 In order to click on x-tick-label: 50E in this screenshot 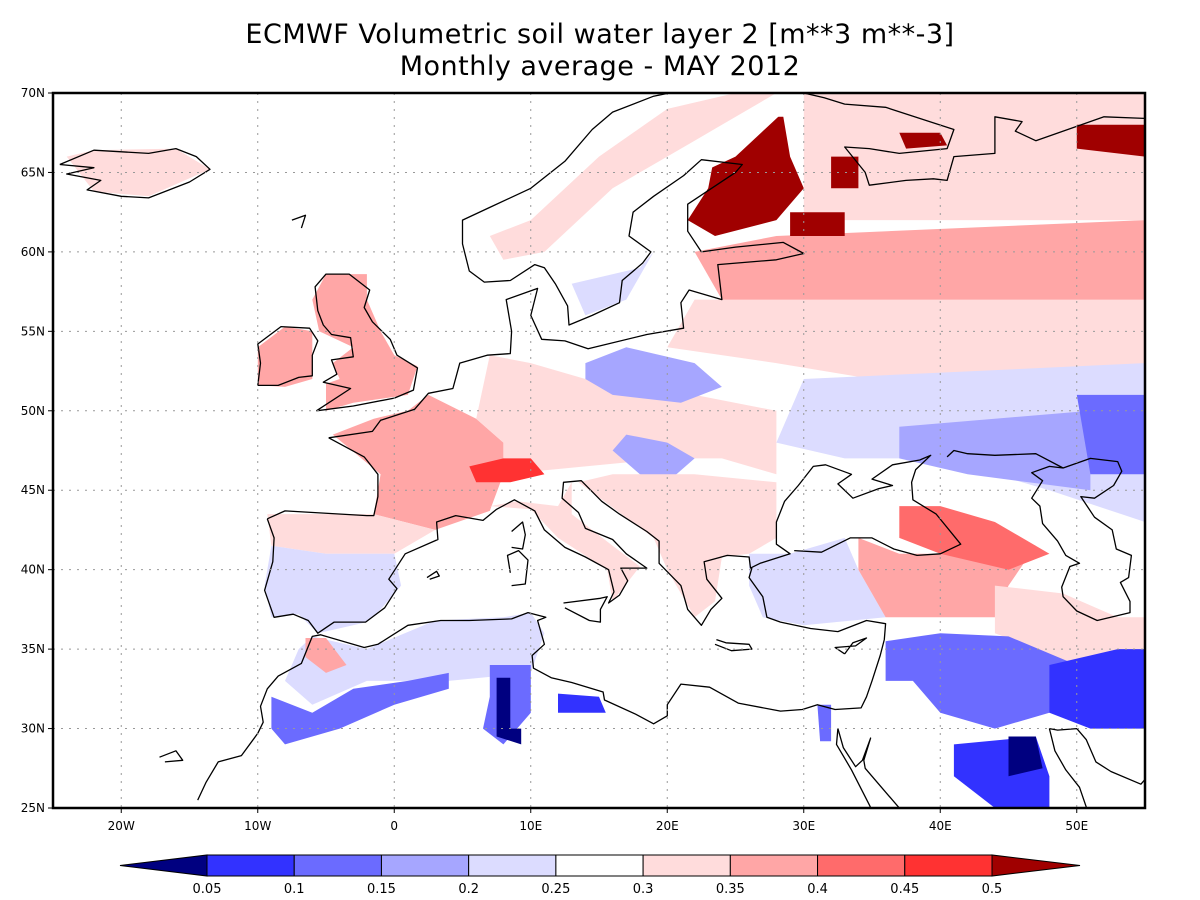, I will do `click(1076, 826)`.